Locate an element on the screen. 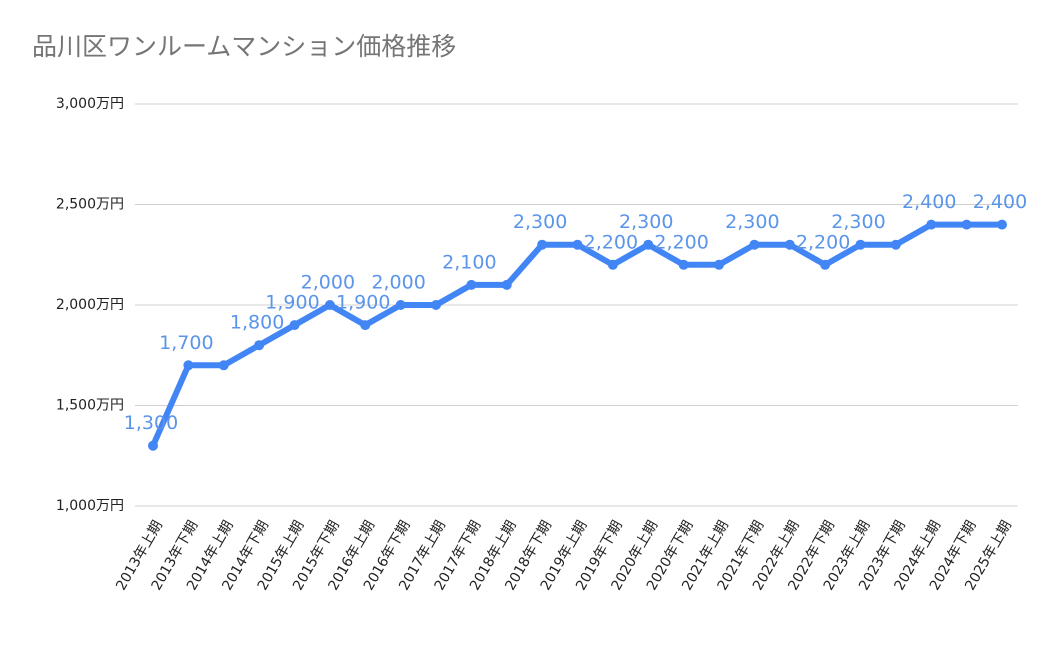  data-label: 2,100 is located at coordinates (469, 262).